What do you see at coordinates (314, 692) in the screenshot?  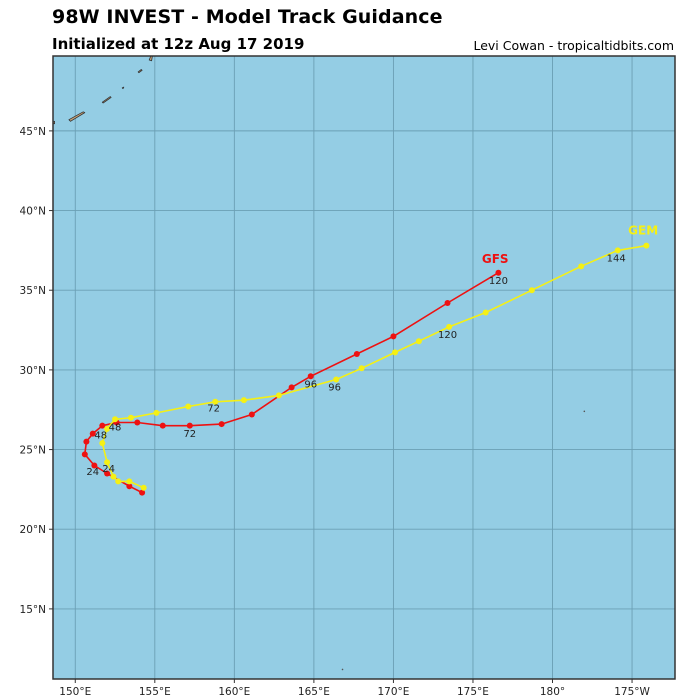 I see `x-tick-label: 165°E` at bounding box center [314, 692].